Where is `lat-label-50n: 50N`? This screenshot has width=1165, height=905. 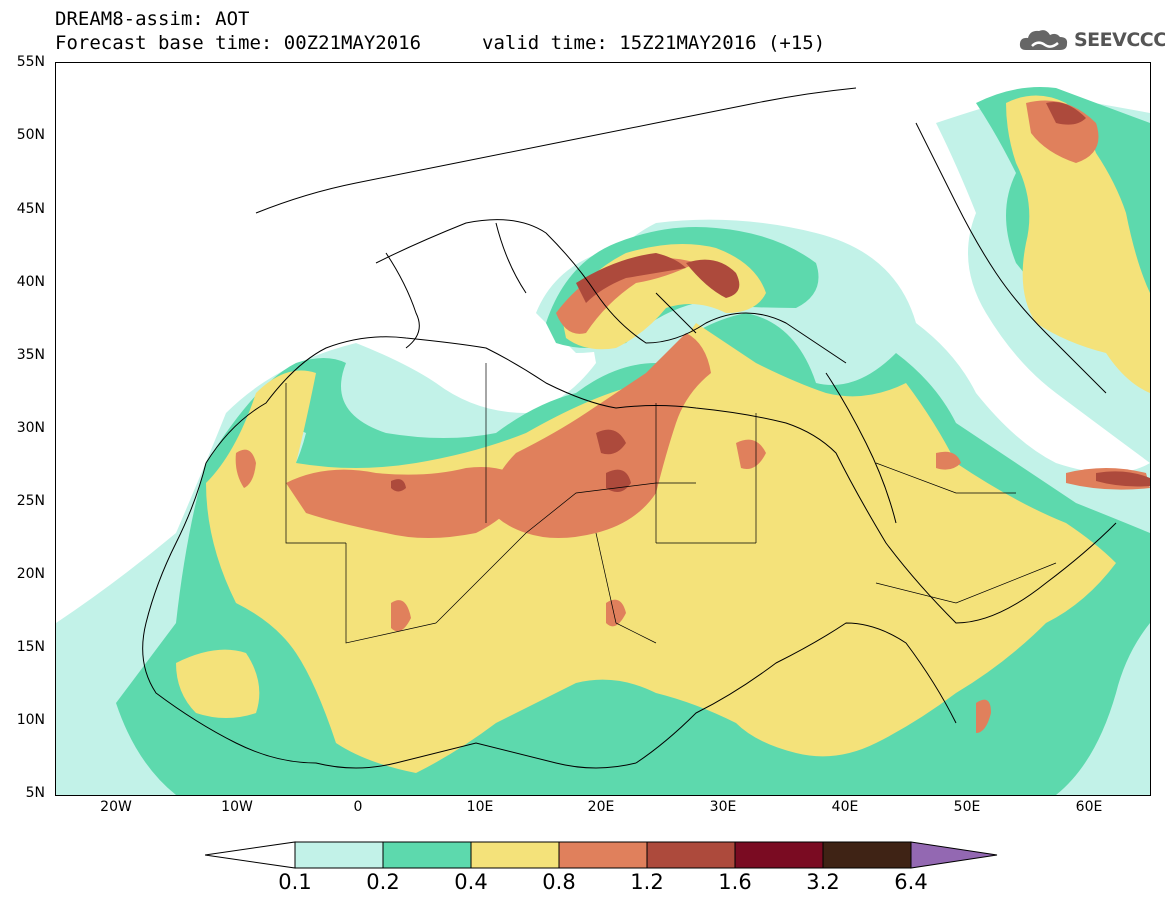 lat-label-50n: 50N is located at coordinates (30, 135).